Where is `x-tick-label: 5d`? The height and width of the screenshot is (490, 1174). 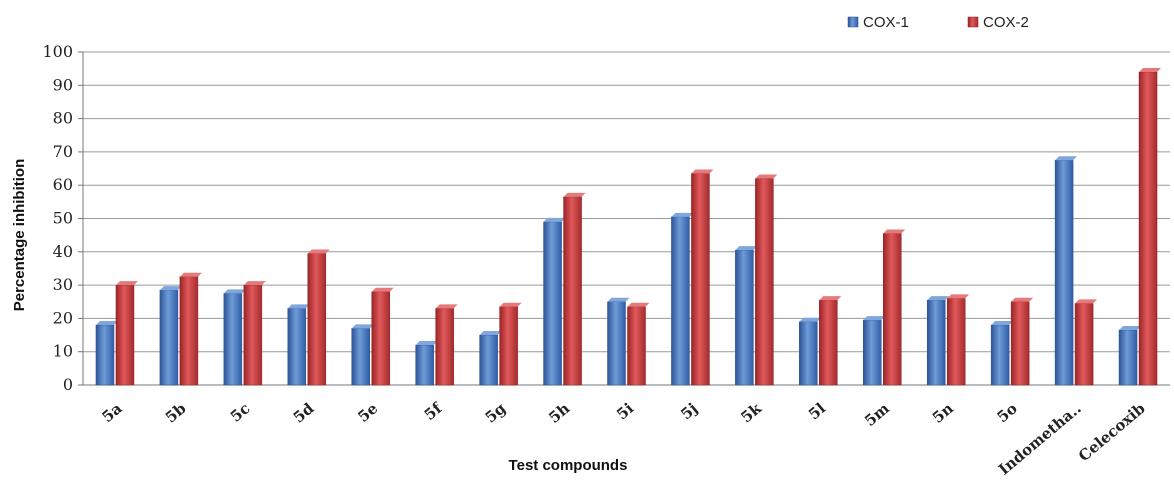 x-tick-label: 5d is located at coordinates (304, 413).